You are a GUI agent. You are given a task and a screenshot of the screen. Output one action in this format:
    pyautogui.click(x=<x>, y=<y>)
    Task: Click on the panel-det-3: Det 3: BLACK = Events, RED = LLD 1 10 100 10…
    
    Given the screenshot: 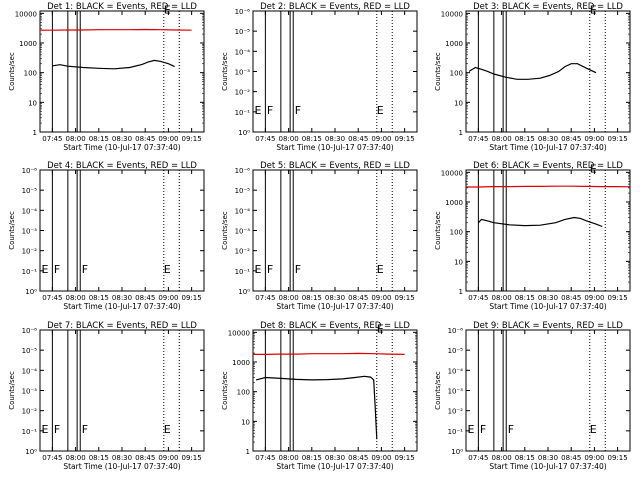 What is the action you would take?
    pyautogui.click(x=532, y=77)
    